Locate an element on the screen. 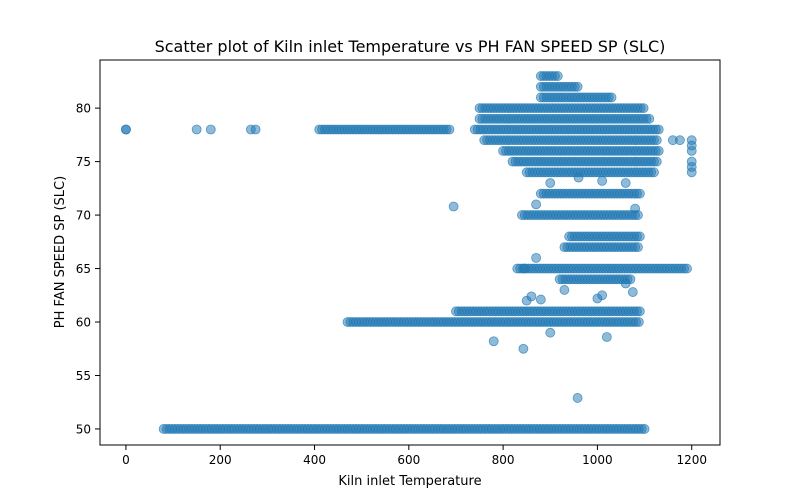  x-tick-label: 1200 is located at coordinates (691, 460).